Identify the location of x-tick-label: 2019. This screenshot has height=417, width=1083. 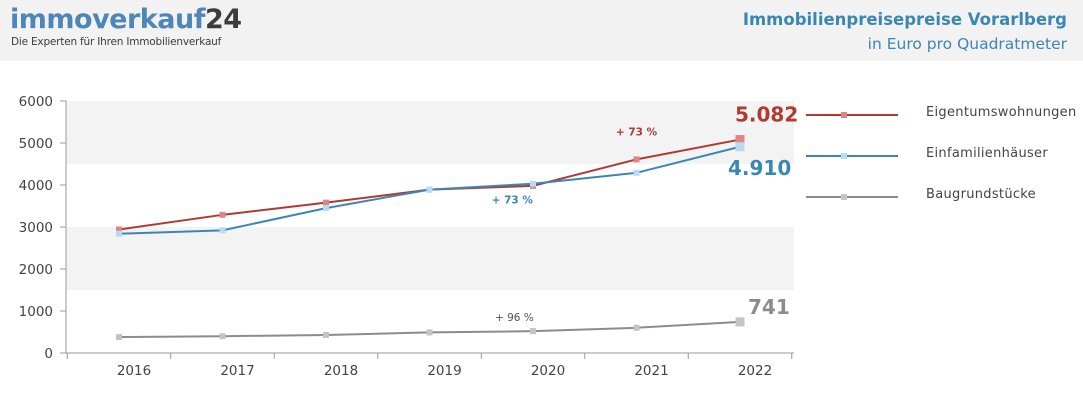
(444, 371).